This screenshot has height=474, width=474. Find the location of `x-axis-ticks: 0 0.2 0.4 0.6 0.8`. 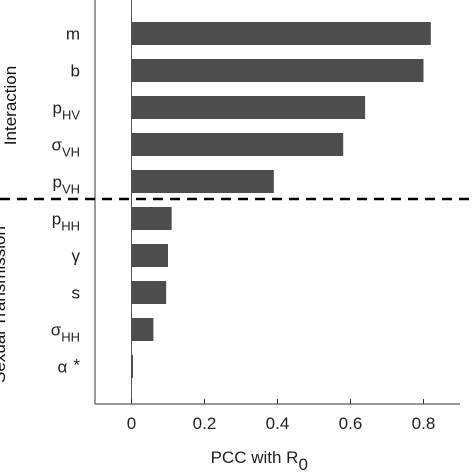

x-axis-ticks: 0 0.2 0.4 0.6 0.8 is located at coordinates (281, 416).